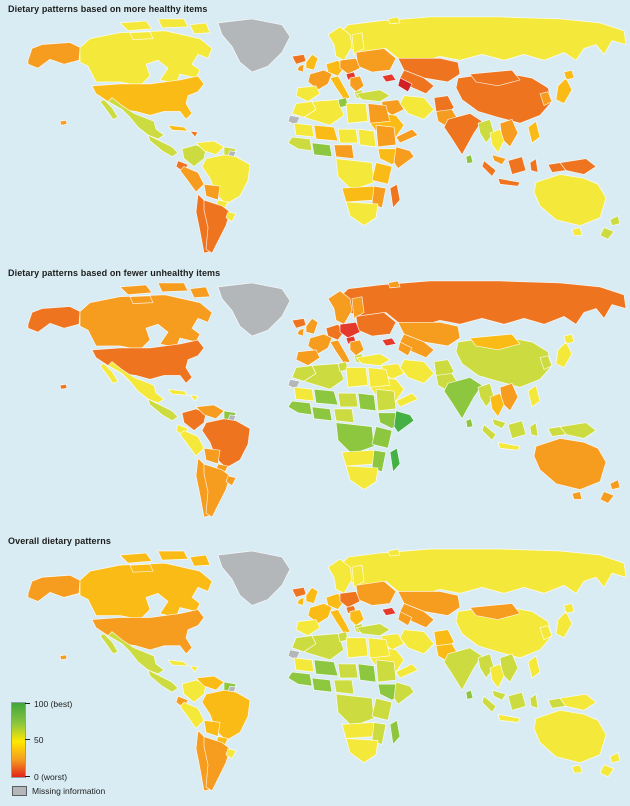 The image size is (630, 806). What do you see at coordinates (335, 332) in the screenshot?
I see `region-germany` at bounding box center [335, 332].